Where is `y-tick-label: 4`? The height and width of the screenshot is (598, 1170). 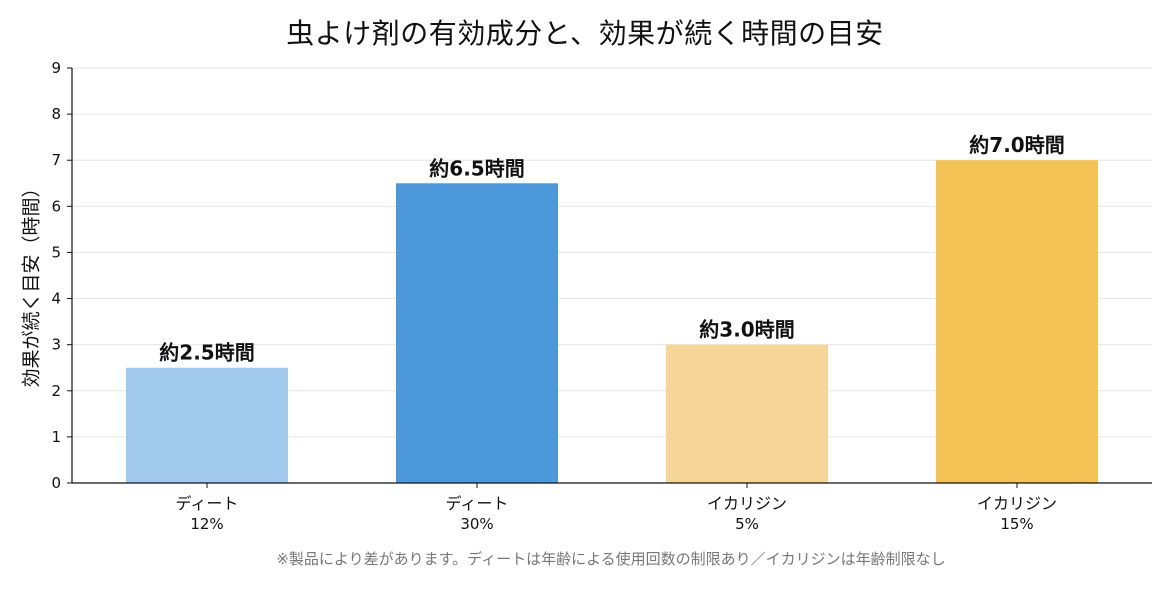 y-tick-label: 4 is located at coordinates (56, 299).